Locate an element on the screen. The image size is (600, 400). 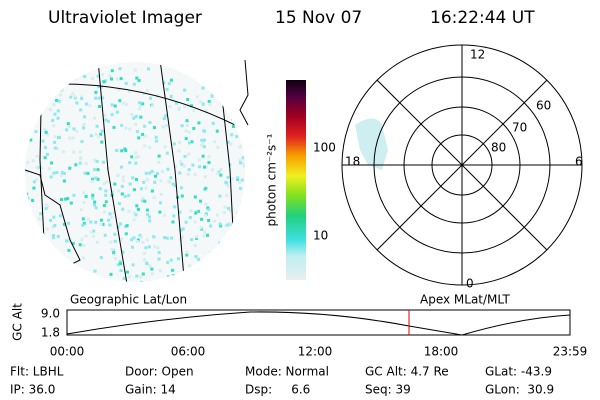
colorbar is located at coordinates (296, 180).